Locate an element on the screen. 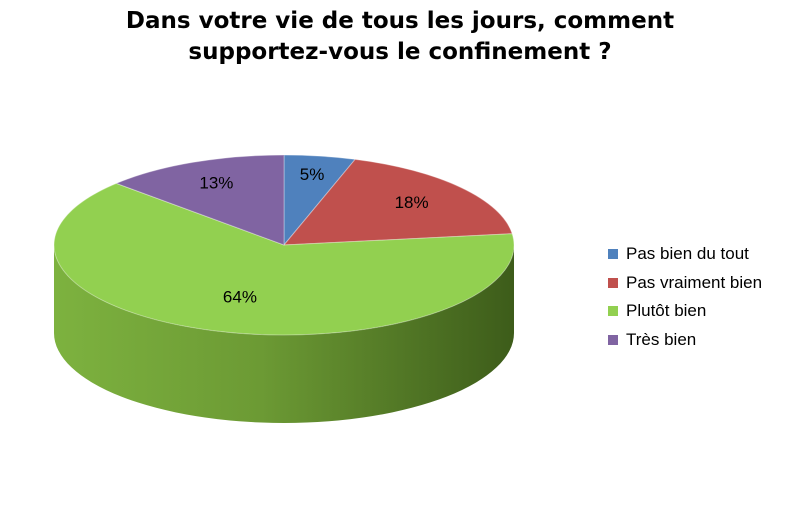 The width and height of the screenshot is (800, 517). legend-swatch-tres-bien is located at coordinates (613, 339).